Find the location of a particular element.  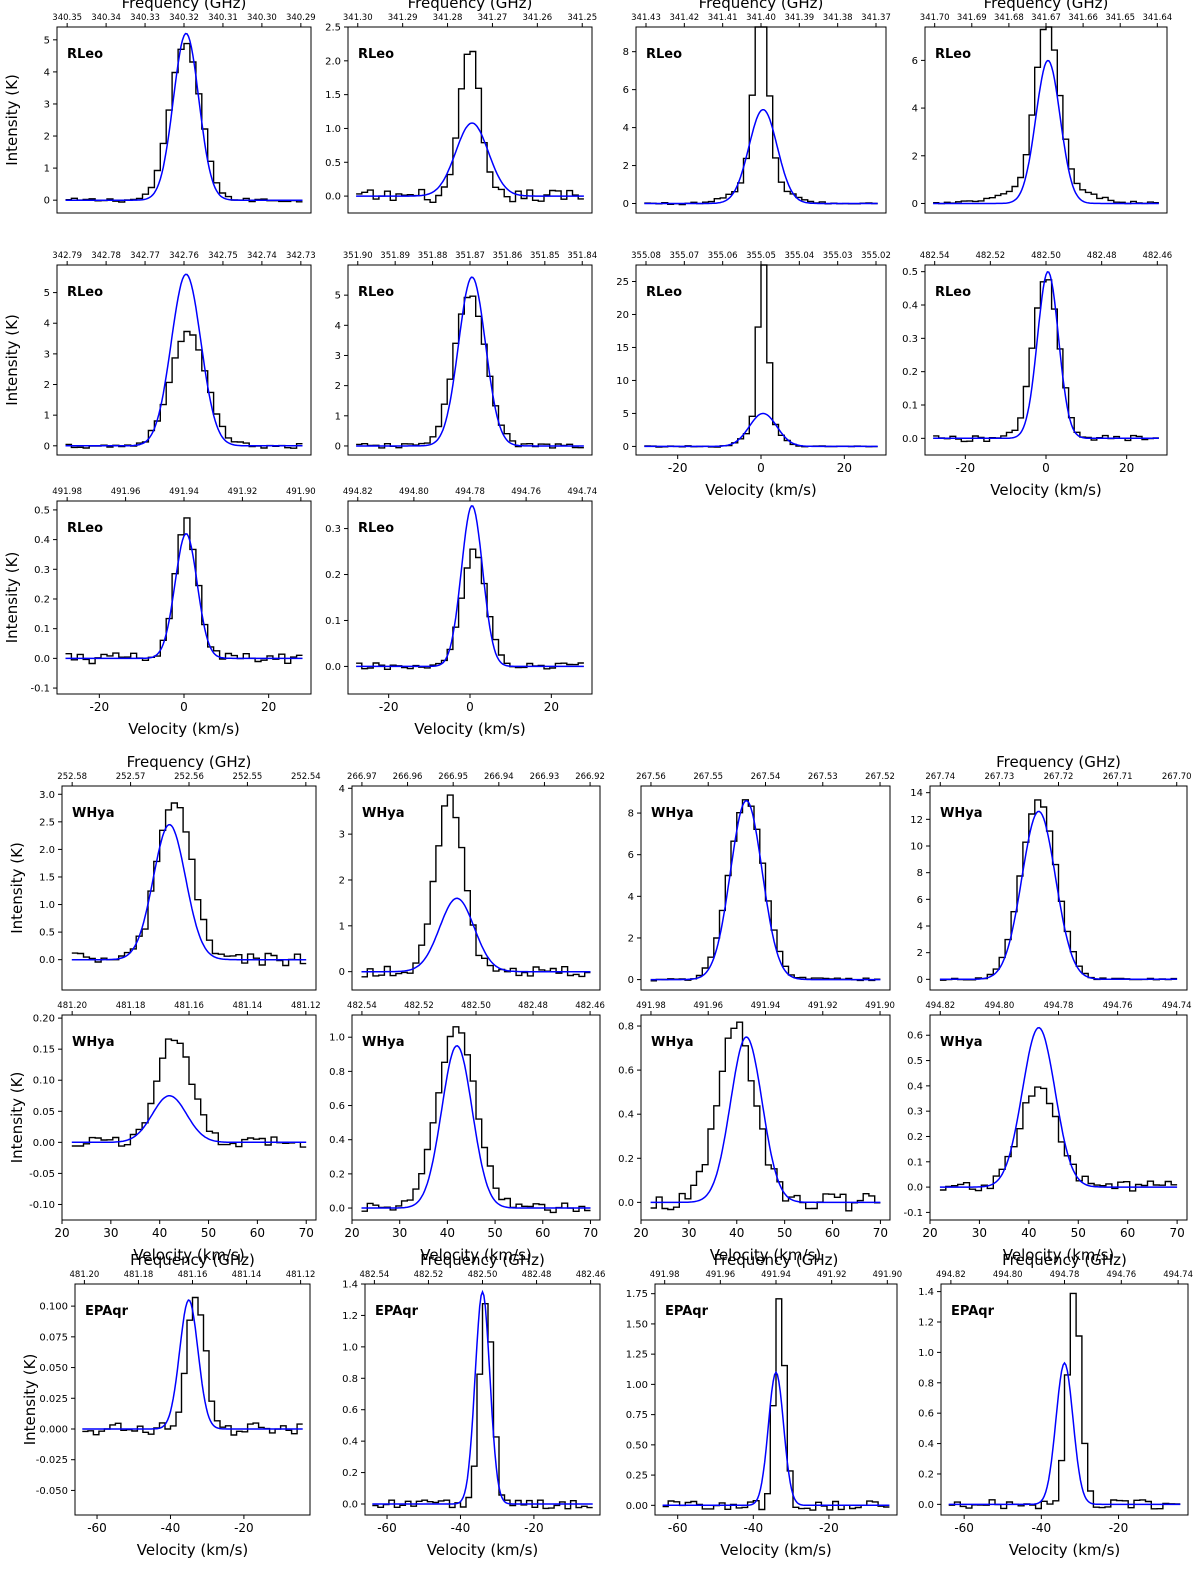

freq-tick-label: 341.28 is located at coordinates (448, 18).